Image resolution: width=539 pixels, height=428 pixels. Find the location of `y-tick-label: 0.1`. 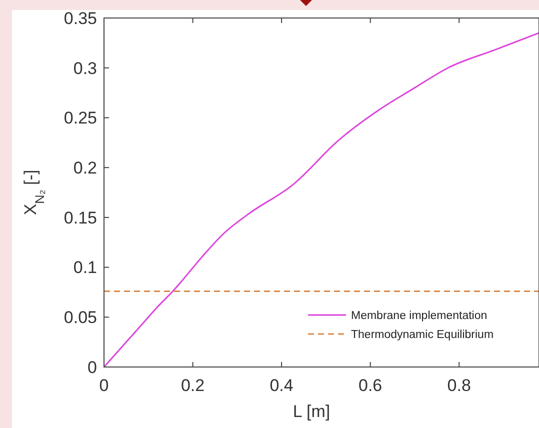

y-tick-label: 0.1 is located at coordinates (85, 268).